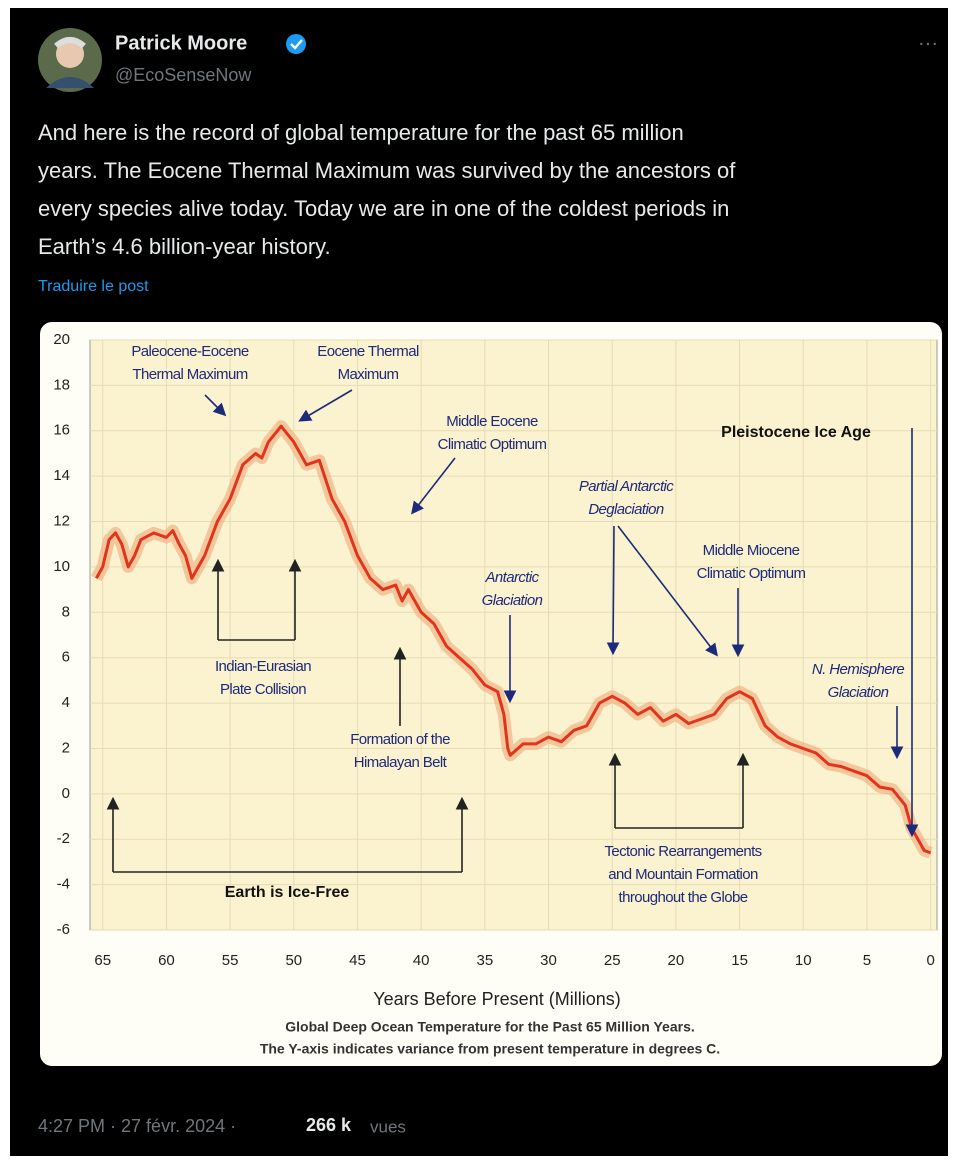 This screenshot has height=1164, width=958. Describe the element at coordinates (61, 430) in the screenshot. I see `y-tick-label: 16` at that location.